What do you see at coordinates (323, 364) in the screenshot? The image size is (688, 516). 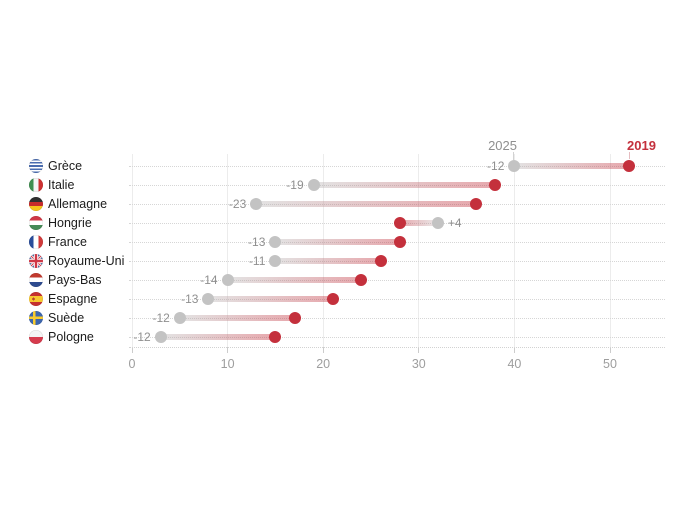 I see `axis-tick-label: 20` at bounding box center [323, 364].